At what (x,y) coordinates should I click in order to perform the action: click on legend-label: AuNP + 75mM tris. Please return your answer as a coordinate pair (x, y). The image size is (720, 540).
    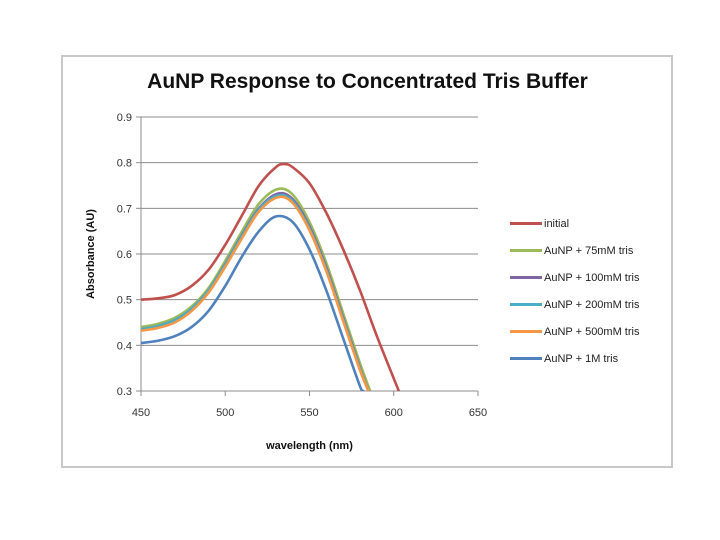
    Looking at the image, I should click on (589, 250).